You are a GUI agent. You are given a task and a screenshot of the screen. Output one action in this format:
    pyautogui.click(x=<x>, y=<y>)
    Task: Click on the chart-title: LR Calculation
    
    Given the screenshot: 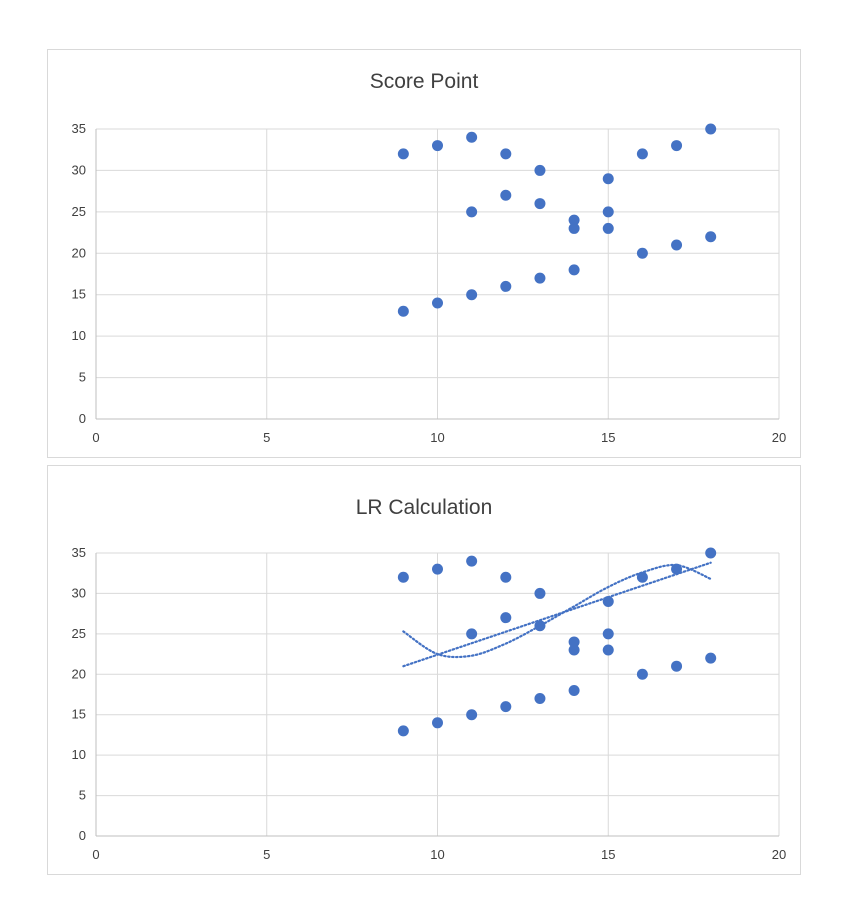 What is the action you would take?
    pyautogui.click(x=424, y=507)
    